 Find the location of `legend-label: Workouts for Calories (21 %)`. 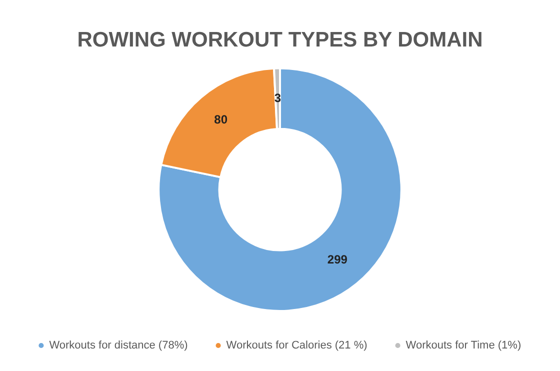

legend-label: Workouts for Calories (21 %) is located at coordinates (297, 346).